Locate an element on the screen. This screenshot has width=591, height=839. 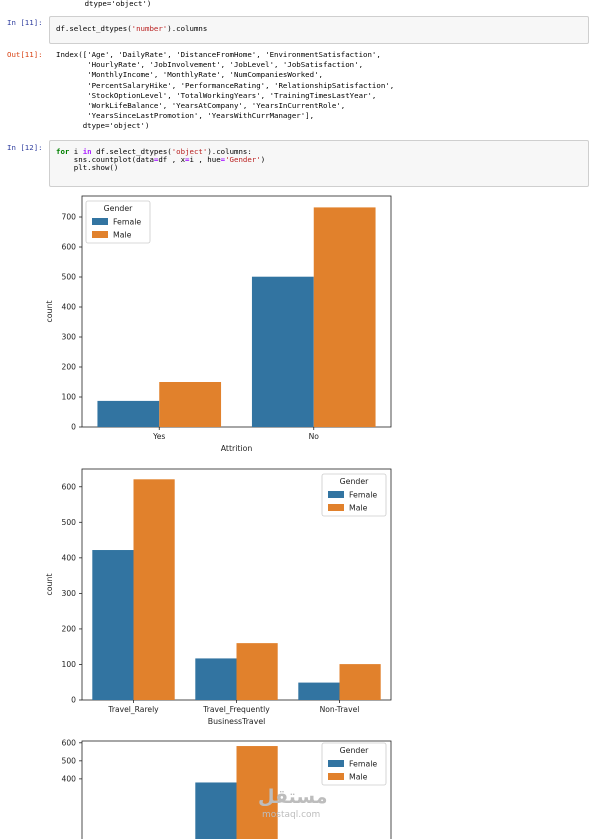
out-11-prompt: Out[11]: is located at coordinates (25, 54).